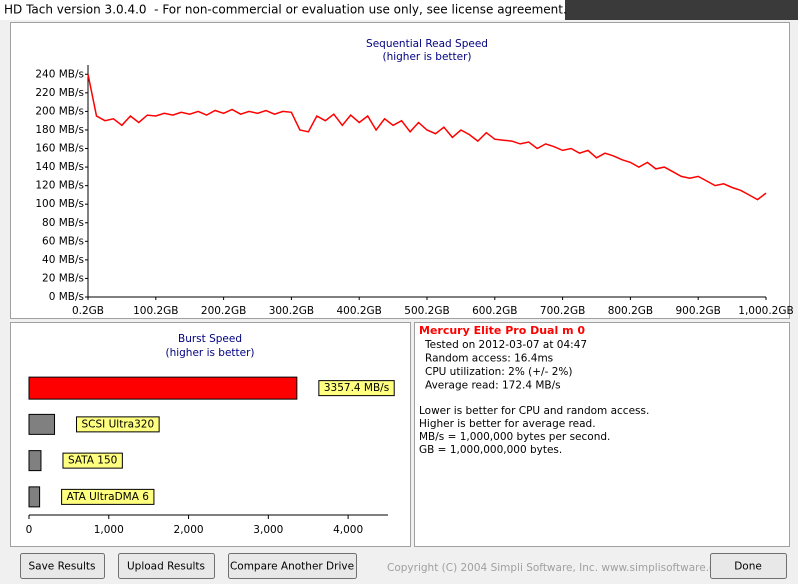 The width and height of the screenshot is (798, 584). What do you see at coordinates (29, 530) in the screenshot?
I see `x-tick-label: 0` at bounding box center [29, 530].